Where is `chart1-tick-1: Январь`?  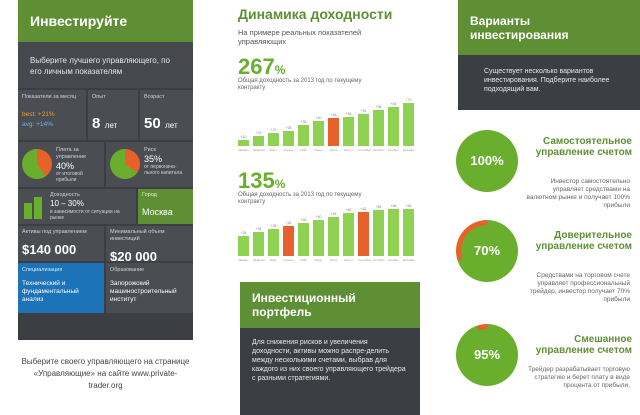 chart1-tick-1: Январь is located at coordinates (243, 150).